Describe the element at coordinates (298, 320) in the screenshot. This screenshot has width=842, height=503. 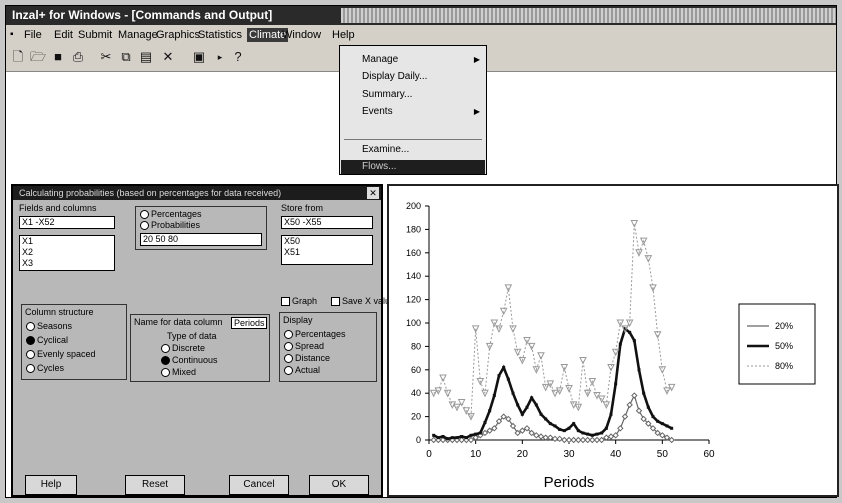
I see `group-title: Display` at that location.